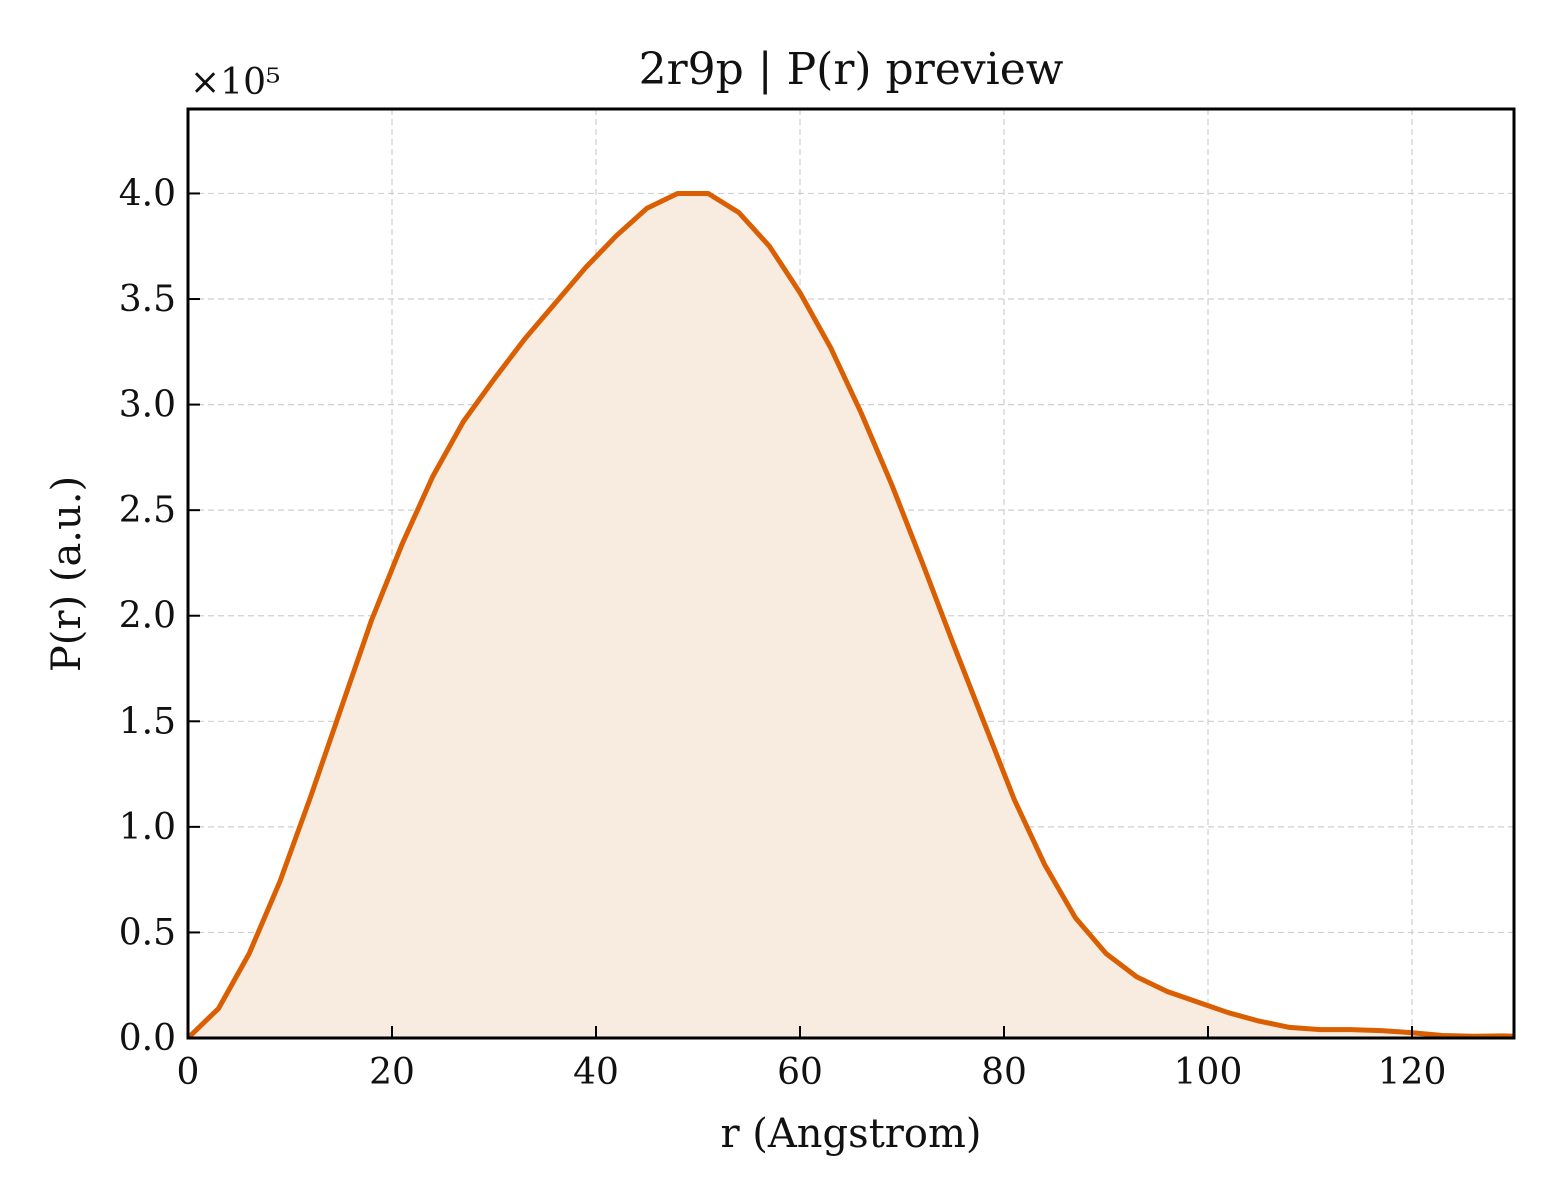 This screenshot has height=1200, width=1560. I want to click on y-tick-label: 2.0, so click(147, 616).